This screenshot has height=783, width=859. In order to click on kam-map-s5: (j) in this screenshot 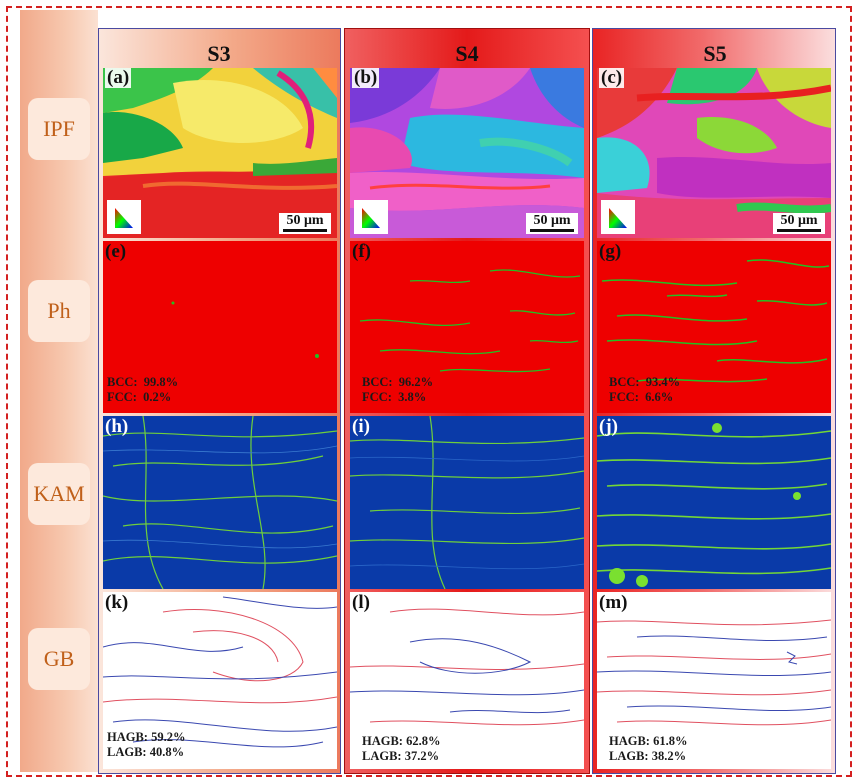, I will do `click(714, 502)`.